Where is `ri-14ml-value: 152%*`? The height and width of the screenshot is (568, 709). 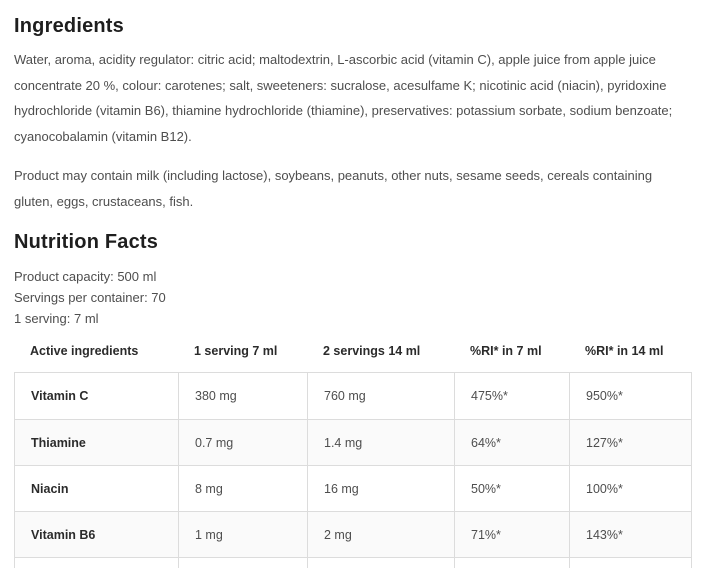
ri-14ml-value: 152%* is located at coordinates (630, 563).